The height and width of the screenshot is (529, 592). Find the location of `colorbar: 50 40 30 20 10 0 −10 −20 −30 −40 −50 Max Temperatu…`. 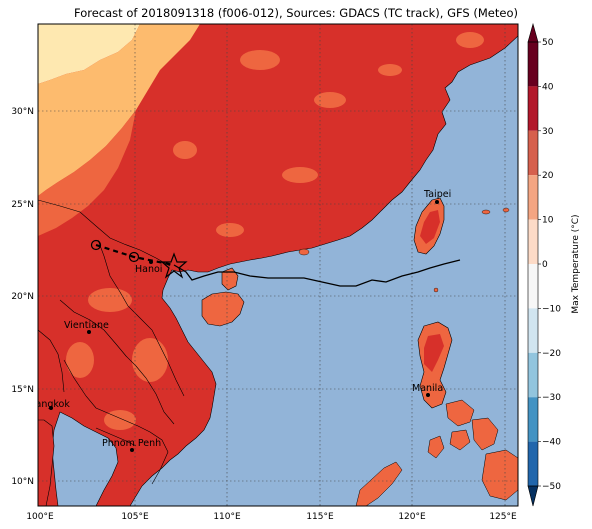

colorbar: 50 40 30 20 10 0 −10 −20 −30 −40 −50 Max Temperatu… is located at coordinates (554, 264).